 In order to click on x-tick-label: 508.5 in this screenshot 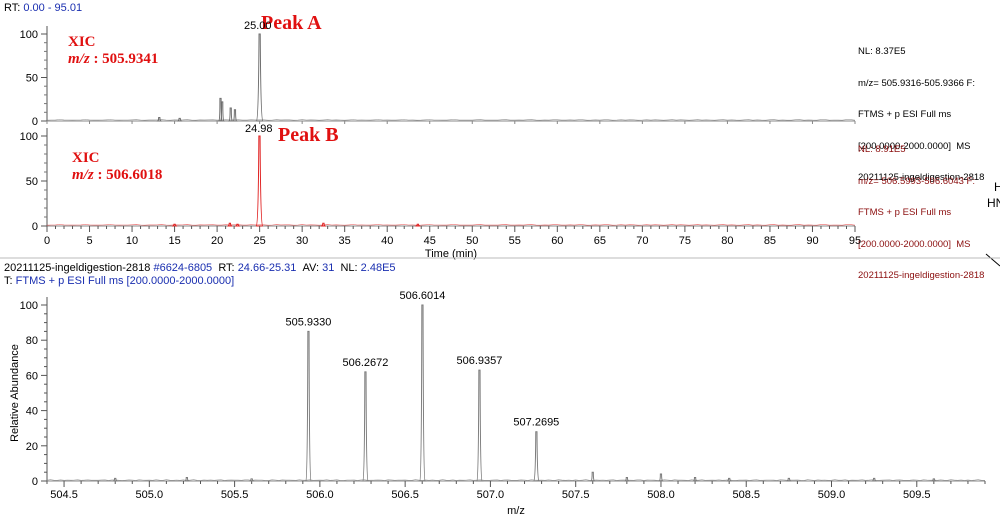, I will do `click(746, 495)`.